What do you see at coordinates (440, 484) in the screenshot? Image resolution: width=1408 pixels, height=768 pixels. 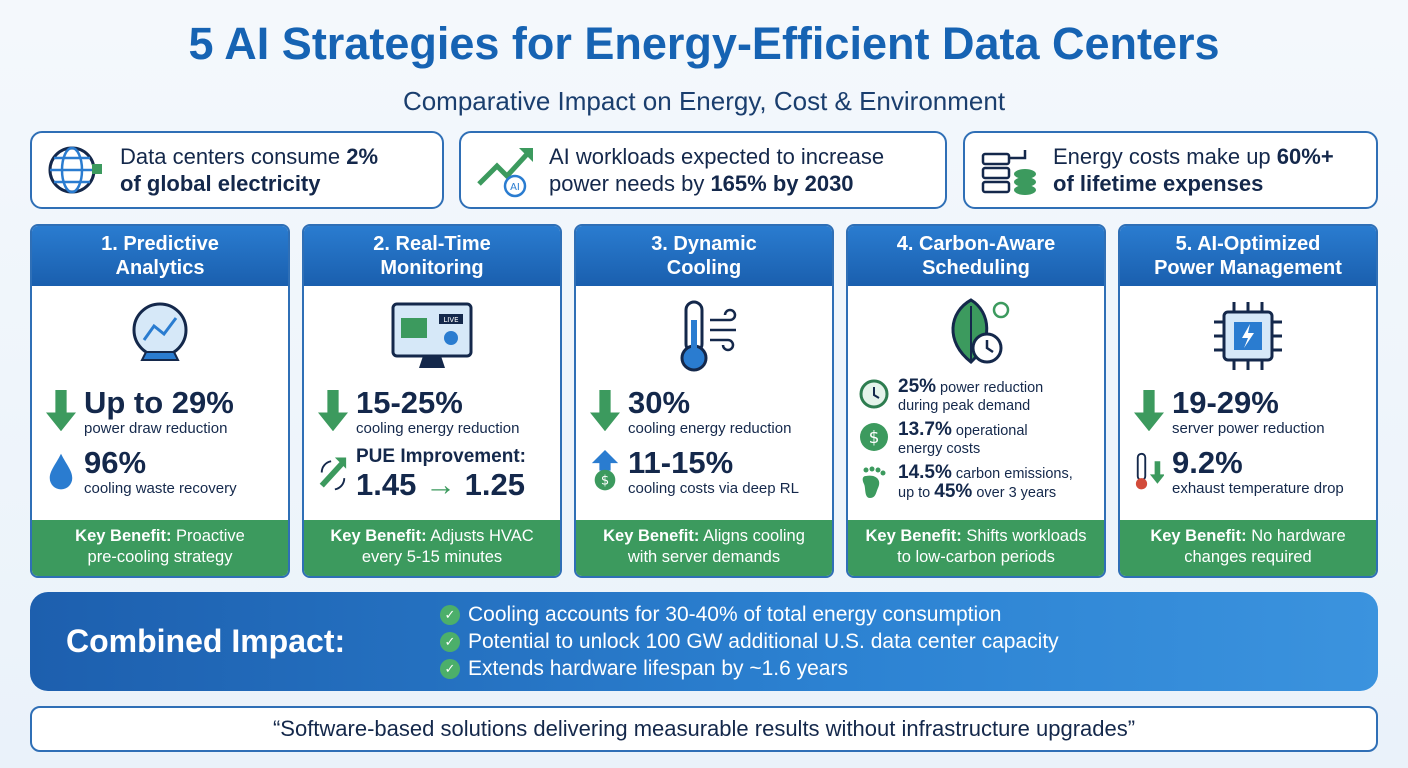 I see `pue-arrow-icon: →` at bounding box center [440, 484].